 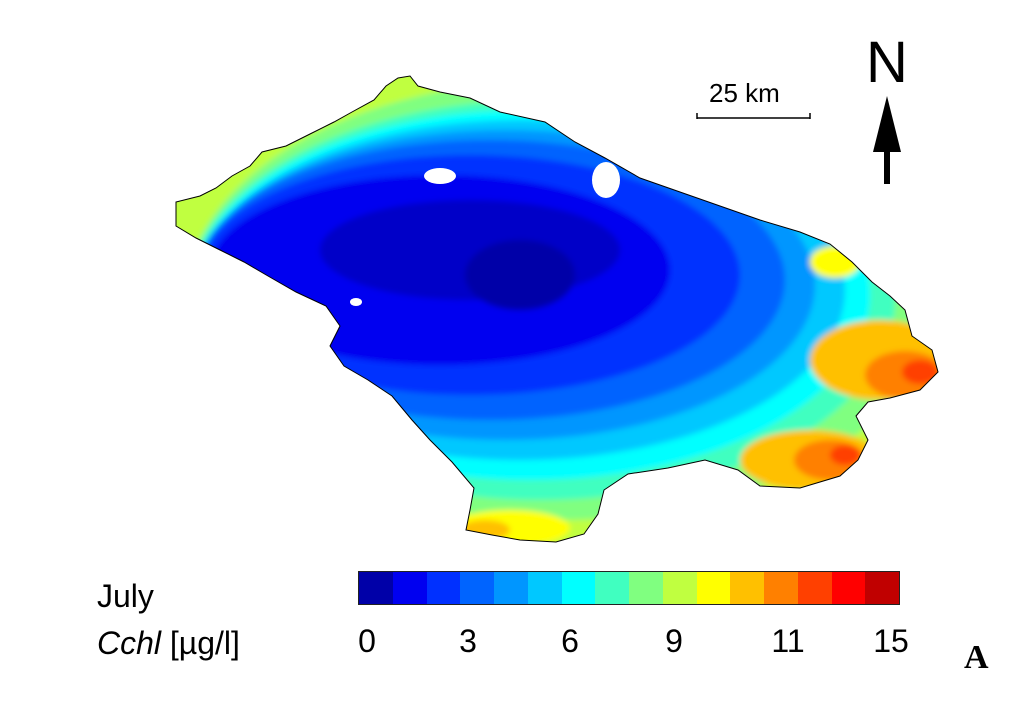 I want to click on colorbar-tick: 3, so click(x=468, y=641).